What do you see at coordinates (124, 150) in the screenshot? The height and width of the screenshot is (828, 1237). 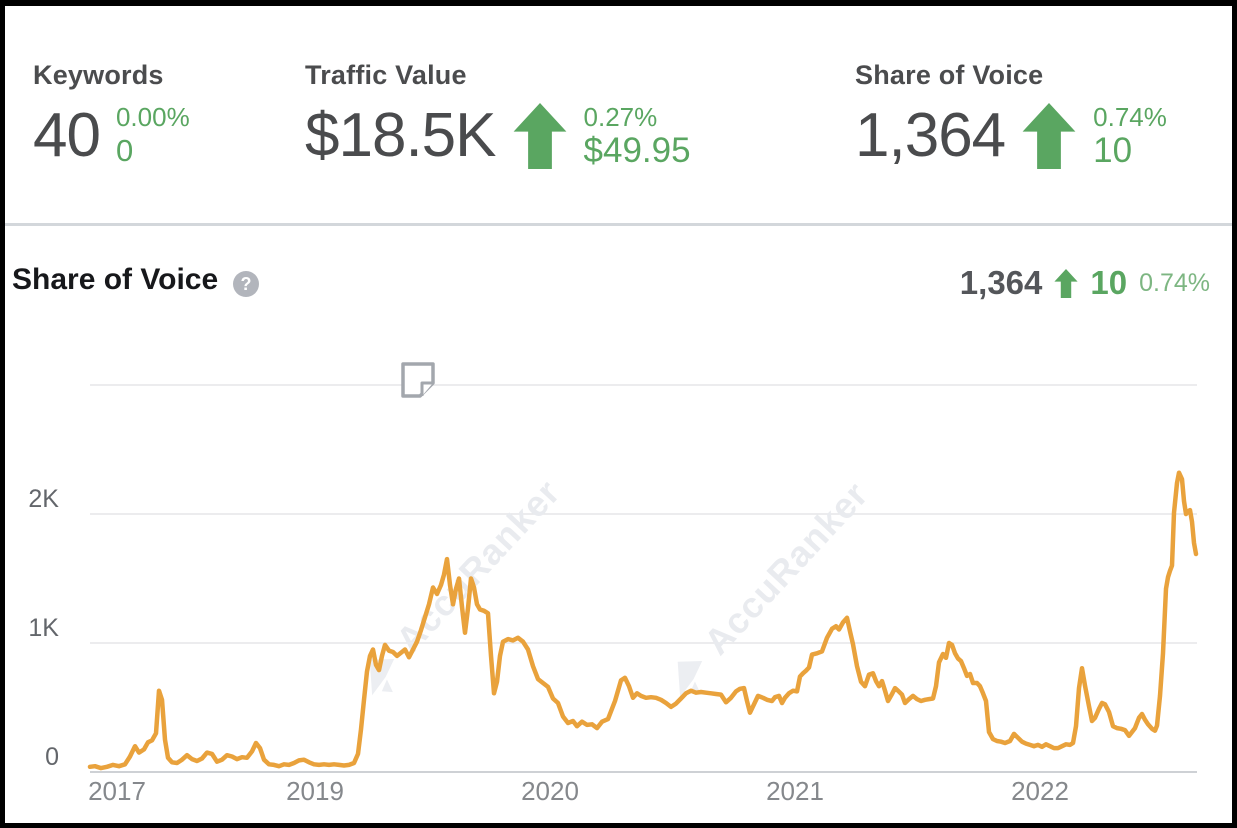 I see `stat-keywords-delta-value: 0` at bounding box center [124, 150].